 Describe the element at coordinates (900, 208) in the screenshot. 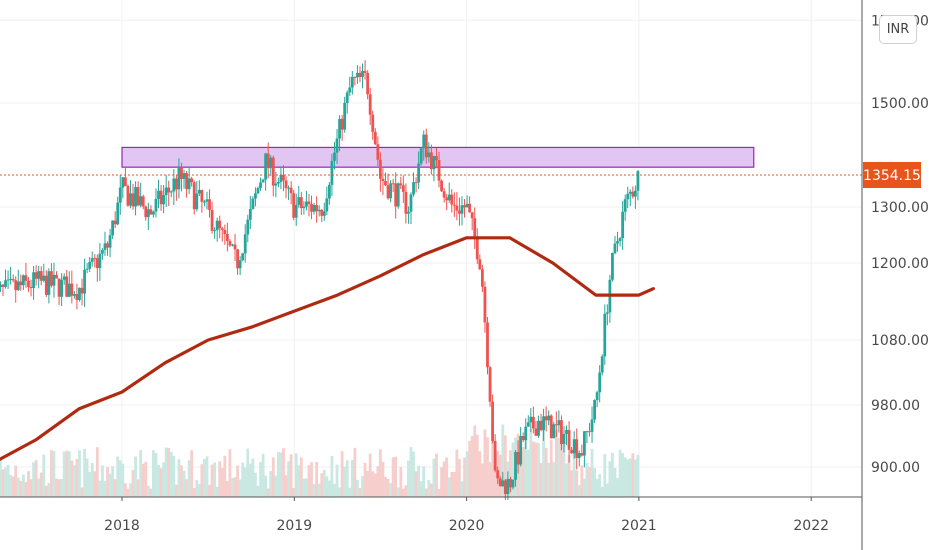

I see `y-tick-label: 1300.00` at that location.